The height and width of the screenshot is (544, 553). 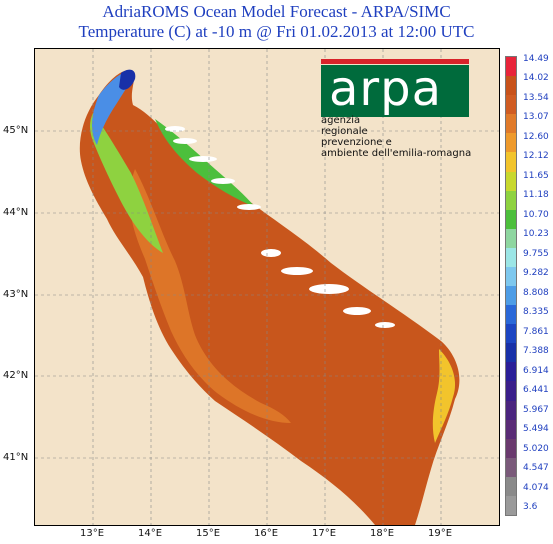 What do you see at coordinates (536, 175) in the screenshot?
I see `colorbar-label: 11.65` at bounding box center [536, 175].